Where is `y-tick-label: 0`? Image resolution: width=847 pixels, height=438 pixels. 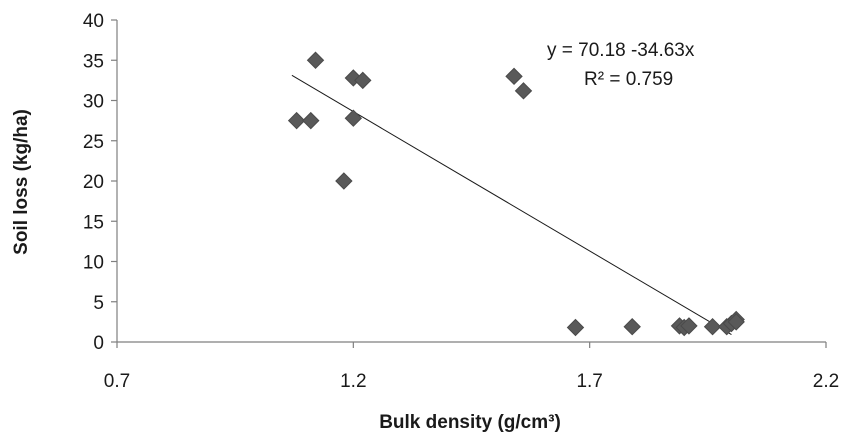 y-tick-label: 0 is located at coordinates (98, 343).